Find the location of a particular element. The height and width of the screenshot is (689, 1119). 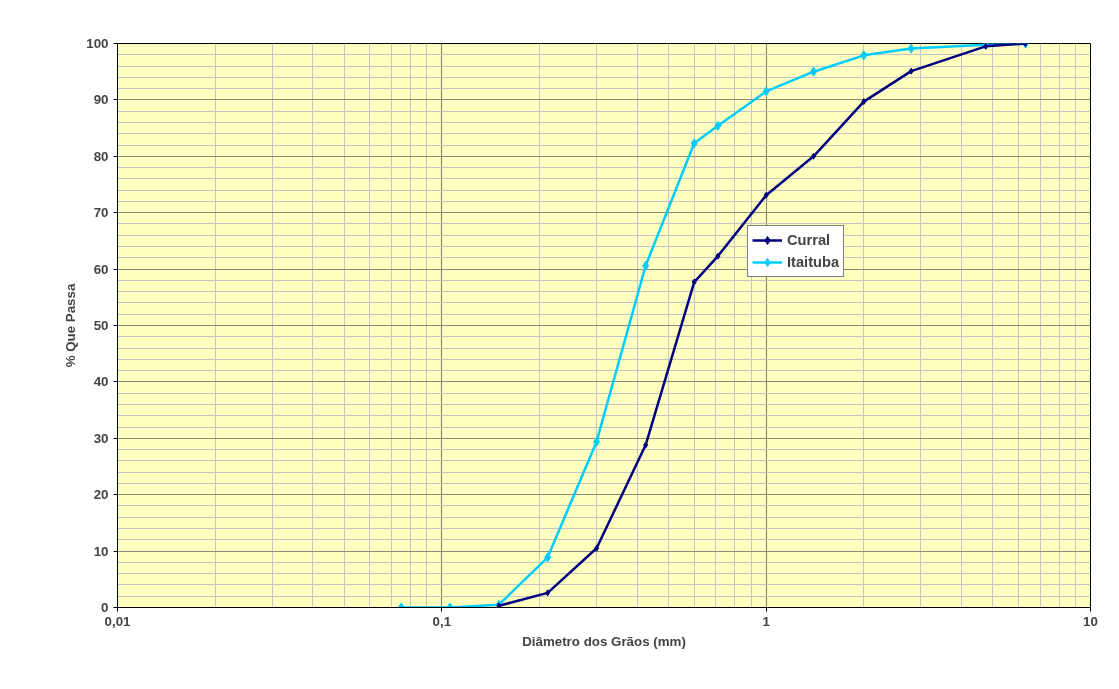

y-tick-label: 80 is located at coordinates (101, 156).